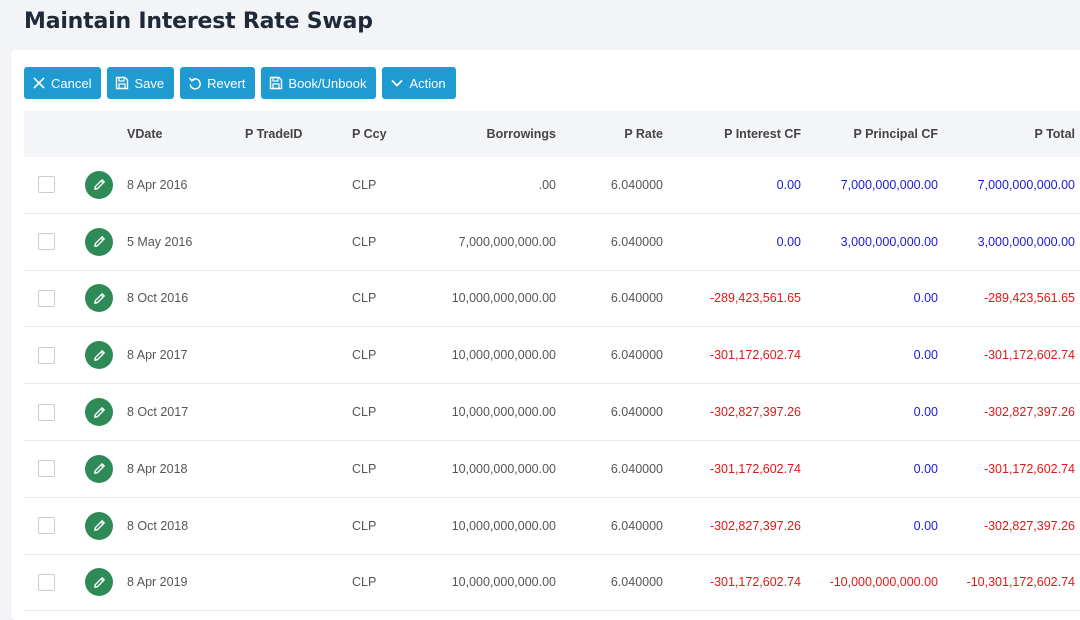 The width and height of the screenshot is (1080, 620). I want to click on vdate-cell: 8 Apr 2016, so click(157, 184).